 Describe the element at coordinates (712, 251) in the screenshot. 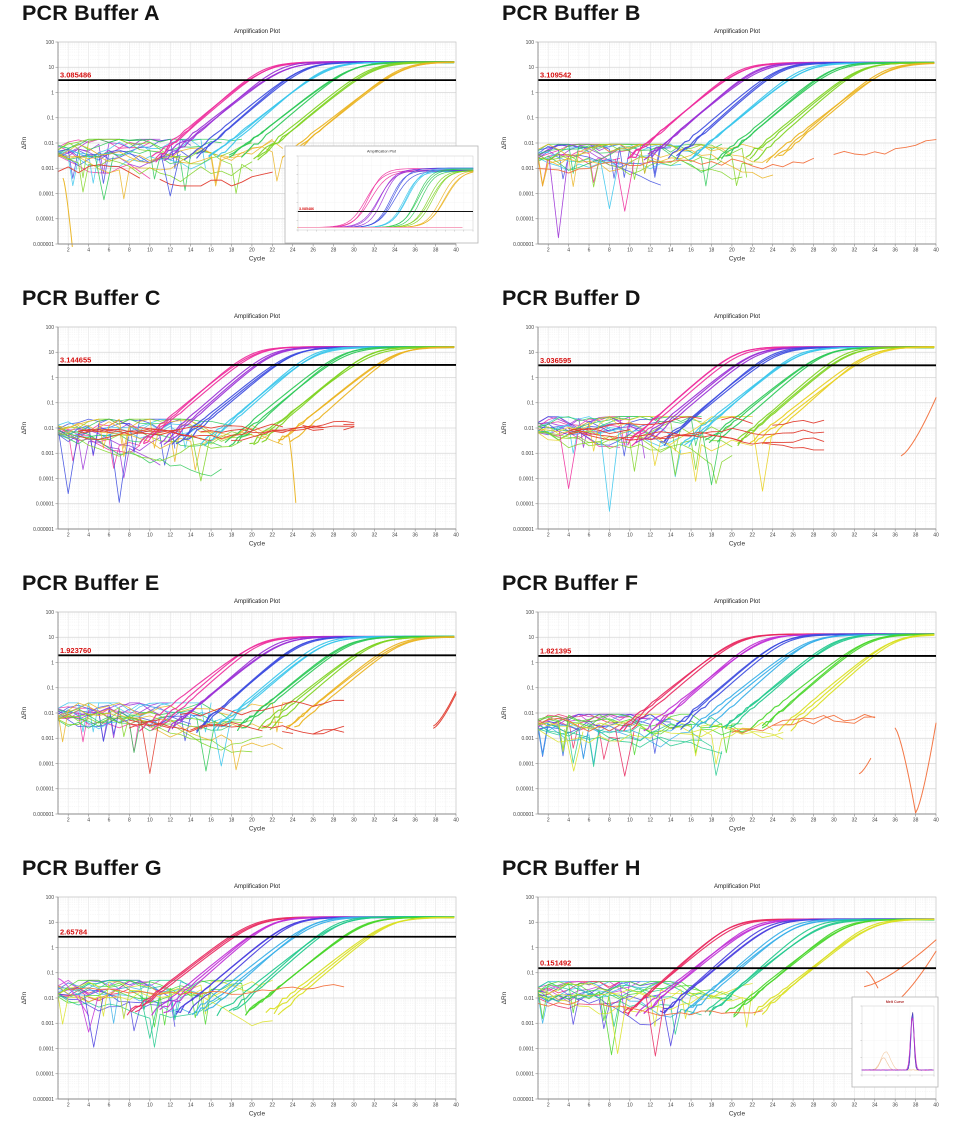

I see `svg-text: 18` at that location.